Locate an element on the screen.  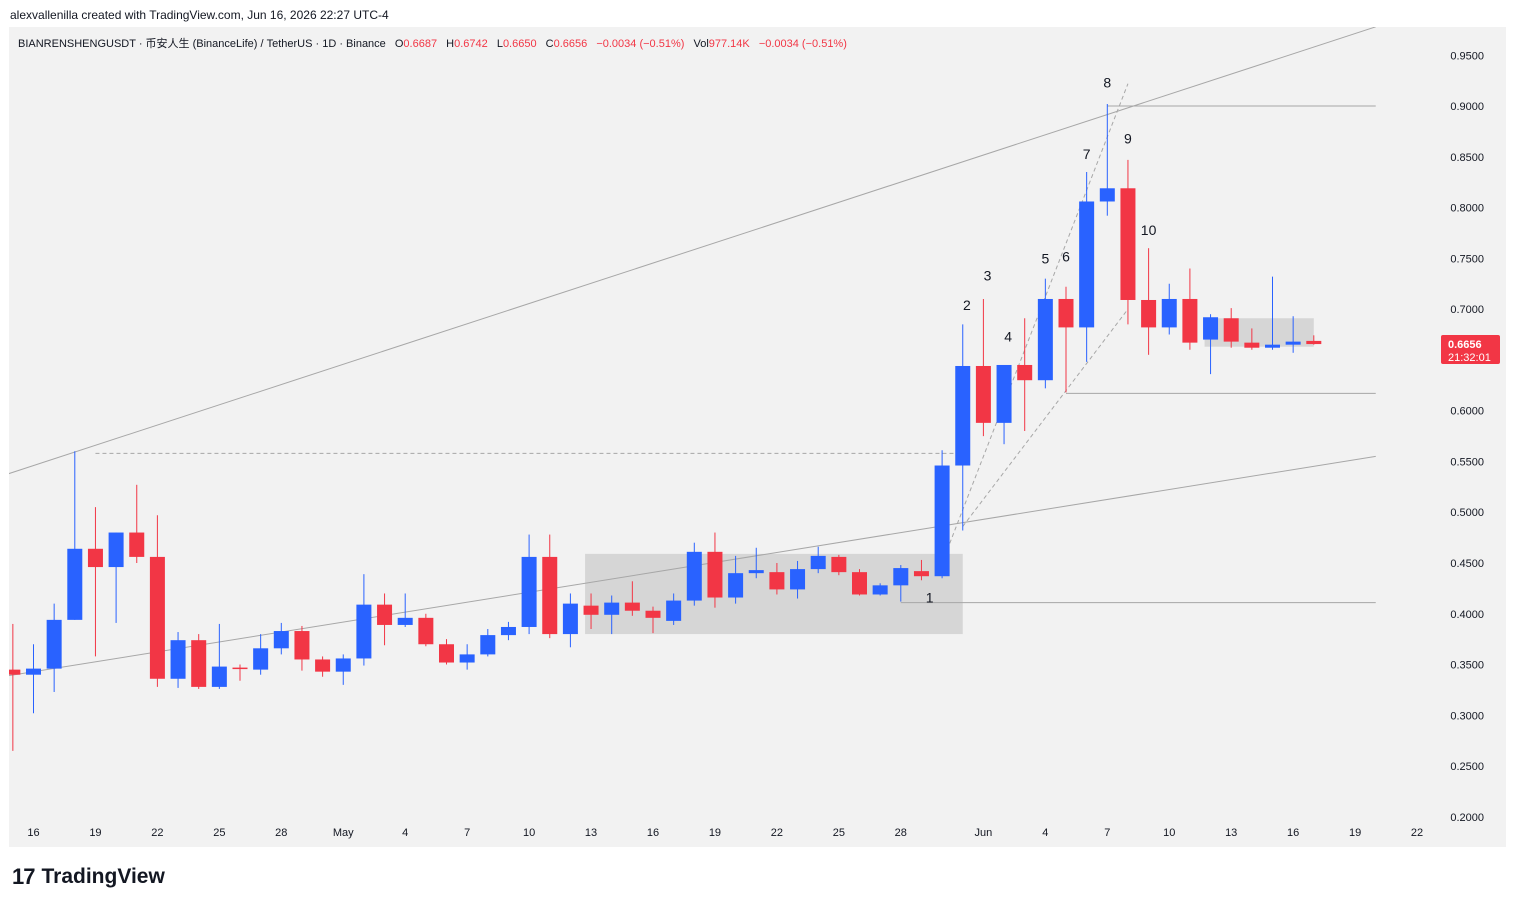
wave-label: 7 is located at coordinates (1087, 154).